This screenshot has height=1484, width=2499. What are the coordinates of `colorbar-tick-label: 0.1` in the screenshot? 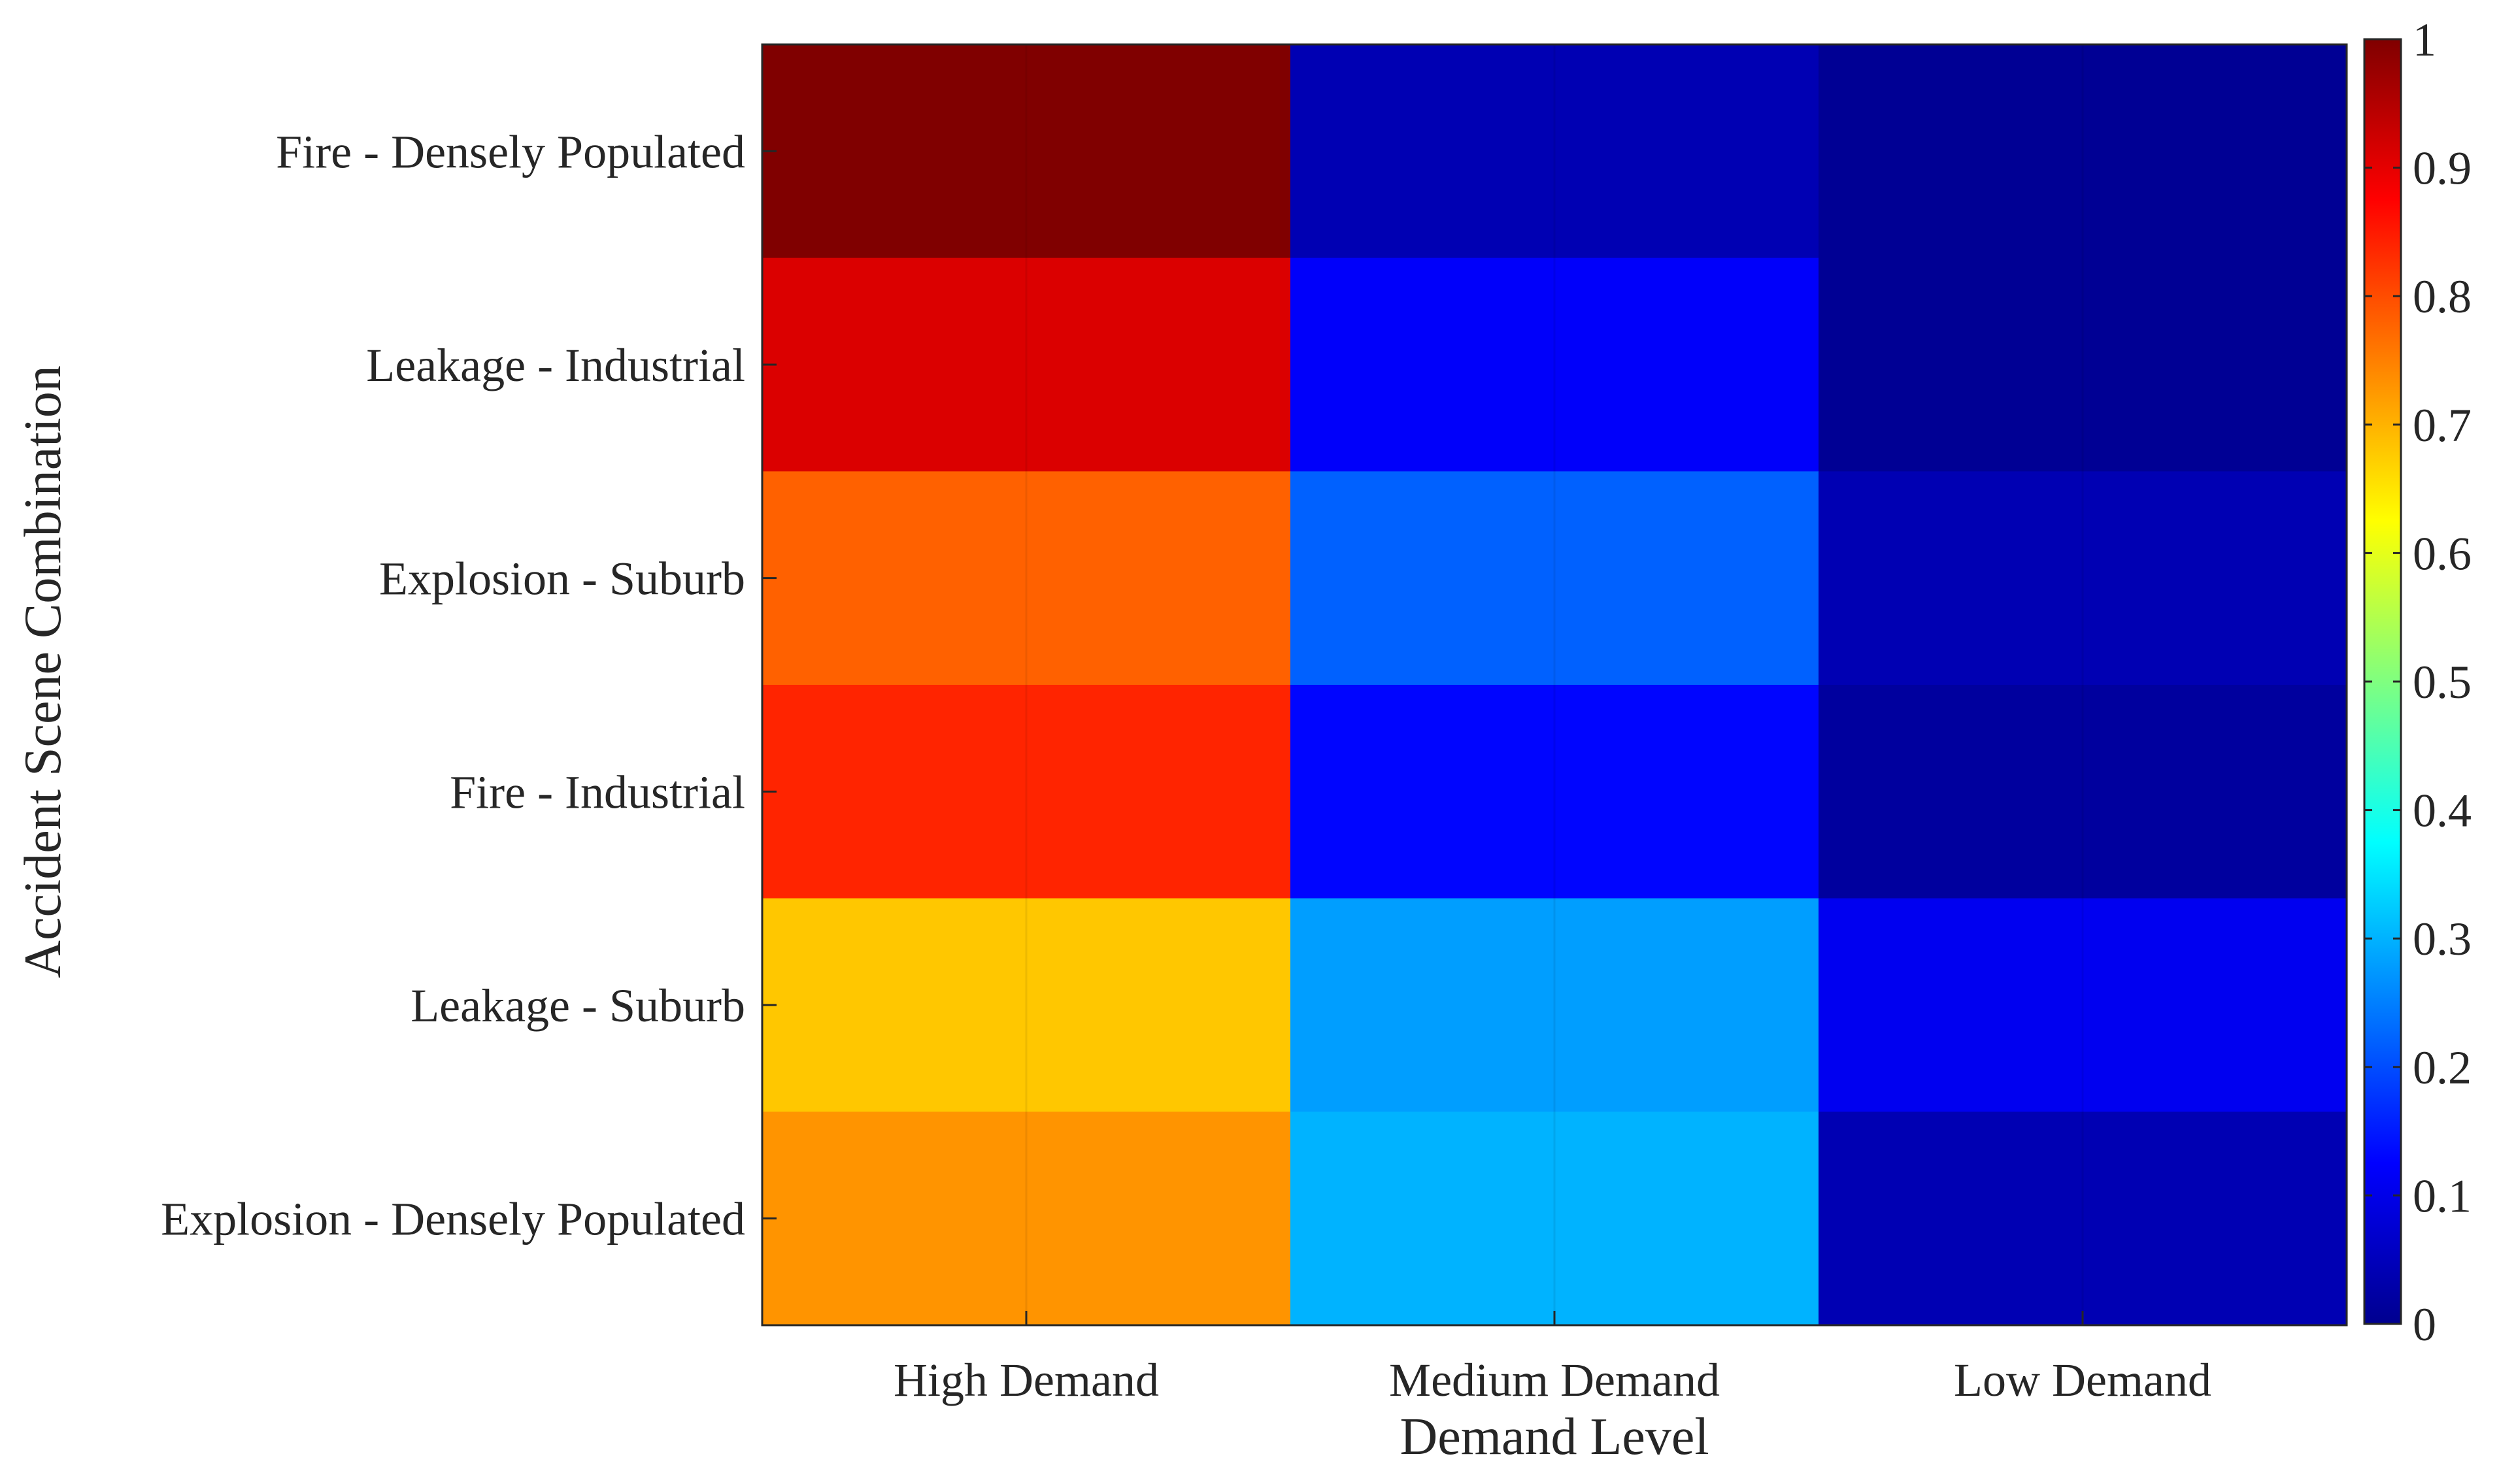 It's located at (2442, 1196).